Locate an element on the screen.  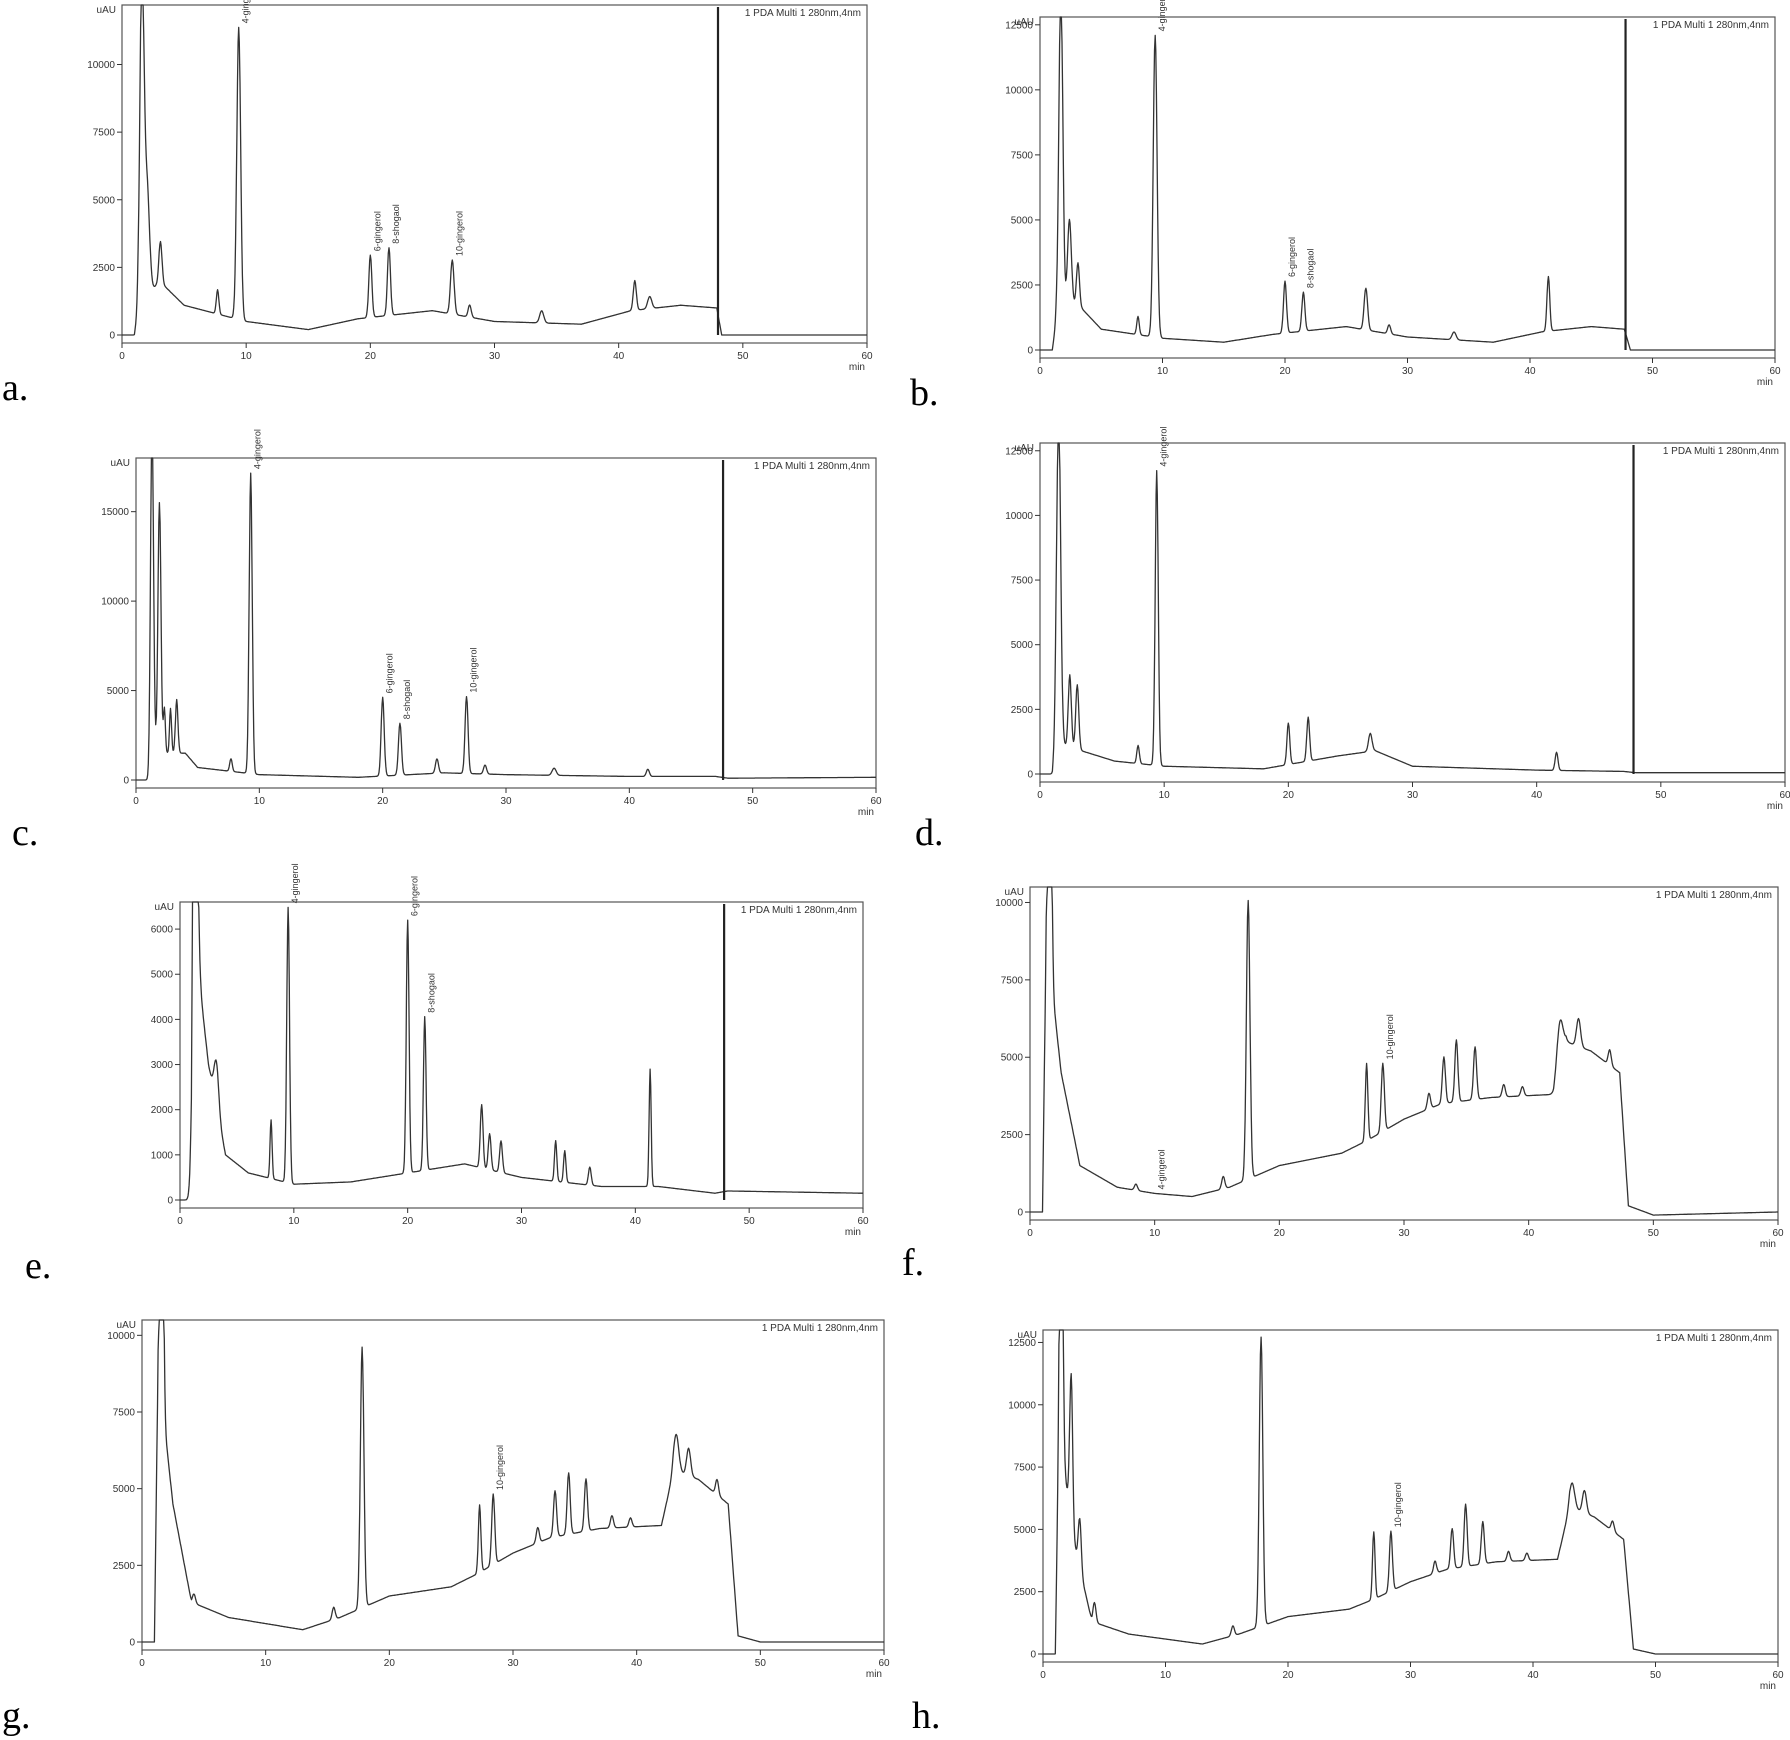
y-tick-label: 4000 is located at coordinates (162, 1020).